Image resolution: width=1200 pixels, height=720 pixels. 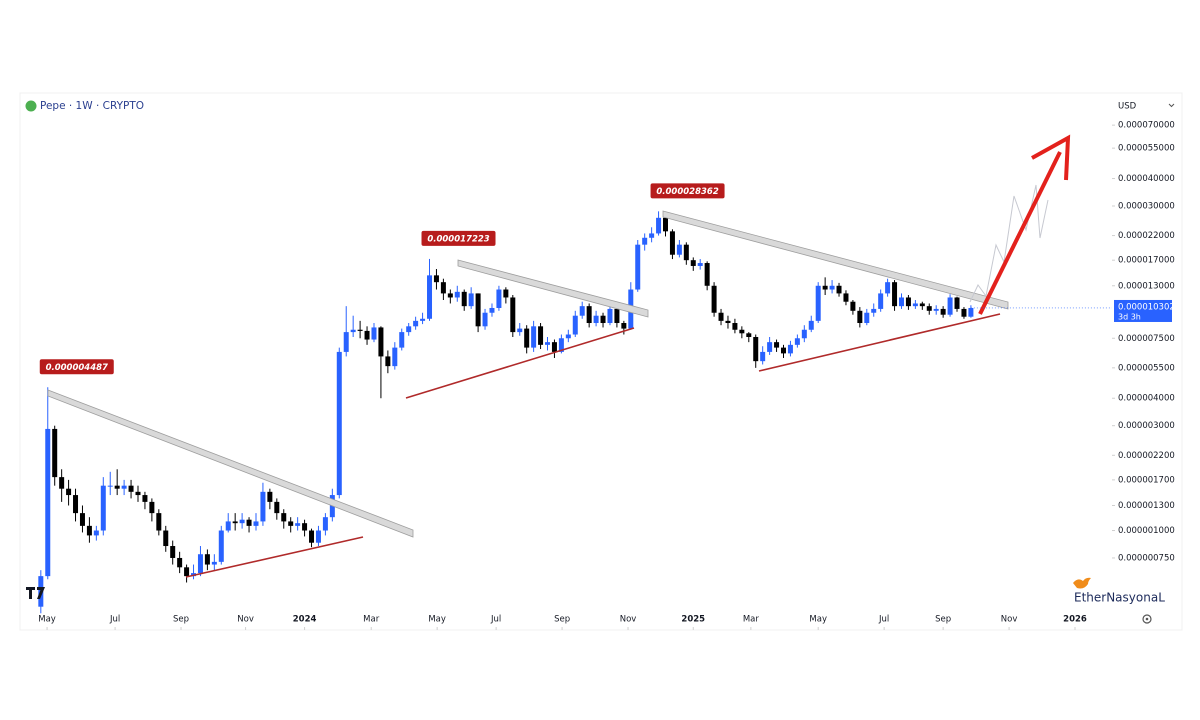 I want to click on currency: USD, so click(x=1127, y=107).